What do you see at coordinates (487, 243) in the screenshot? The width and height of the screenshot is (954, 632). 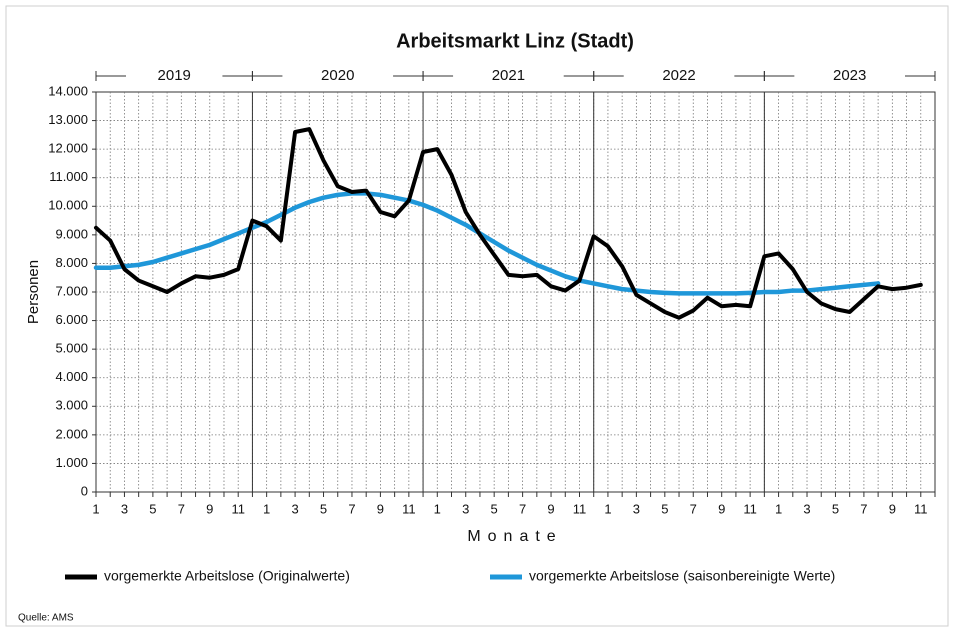 I see `series-line` at bounding box center [487, 243].